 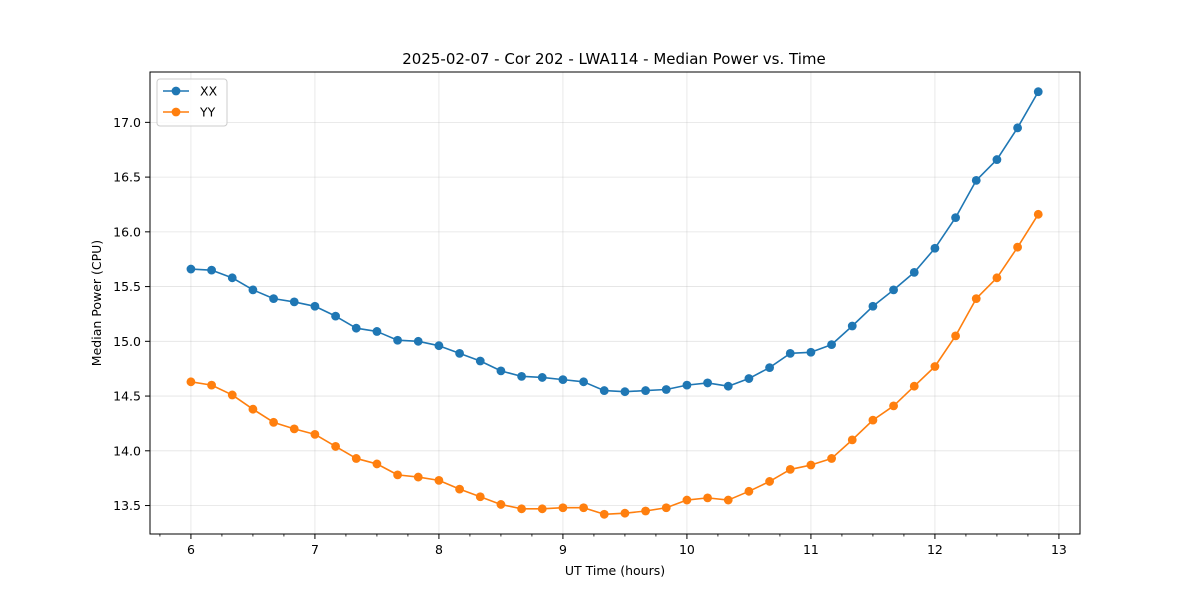 I want to click on y-tick-label: 16.0, so click(x=127, y=231).